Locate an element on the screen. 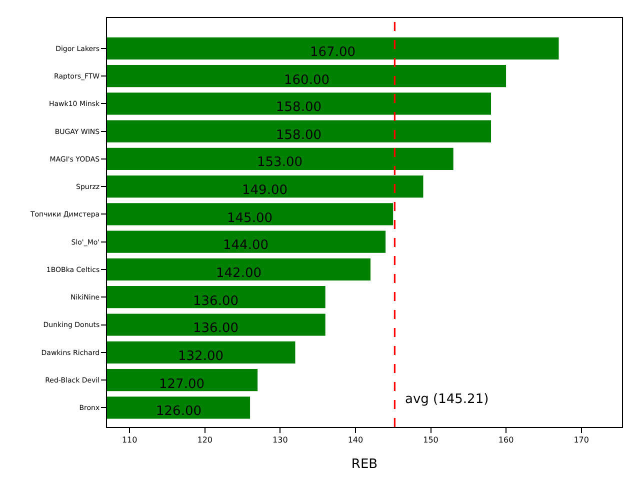  x-tick-label: 170 is located at coordinates (581, 440).